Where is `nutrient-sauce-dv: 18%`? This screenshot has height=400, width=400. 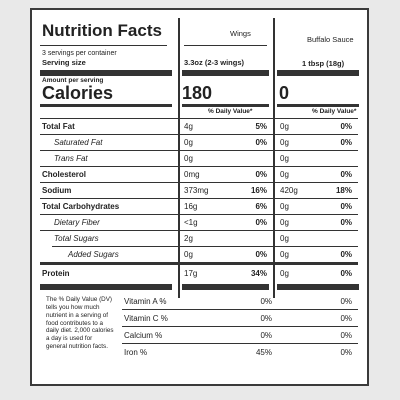 nutrient-sauce-dv: 18% is located at coordinates (343, 190).